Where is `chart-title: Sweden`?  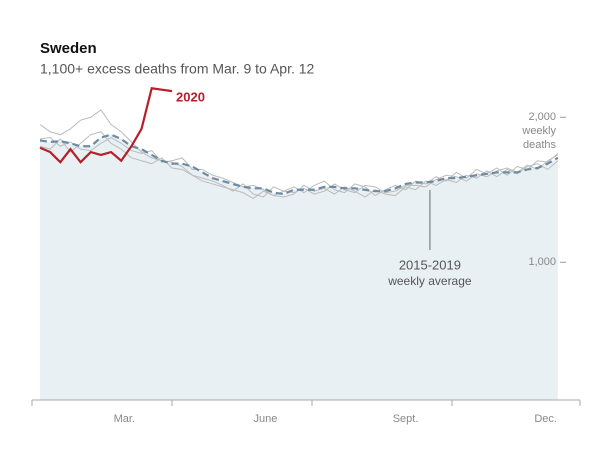 chart-title: Sweden is located at coordinates (68, 48).